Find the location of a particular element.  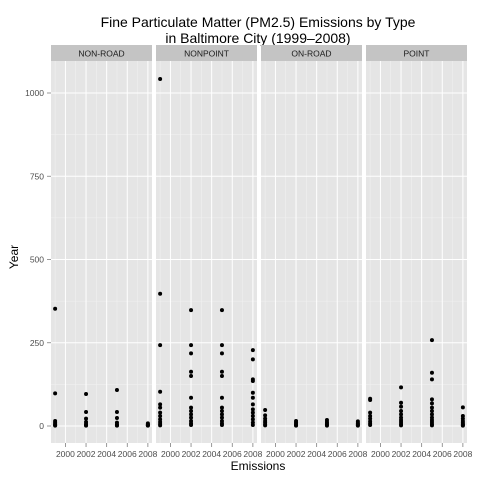

strip-non-road is located at coordinates (101, 53).